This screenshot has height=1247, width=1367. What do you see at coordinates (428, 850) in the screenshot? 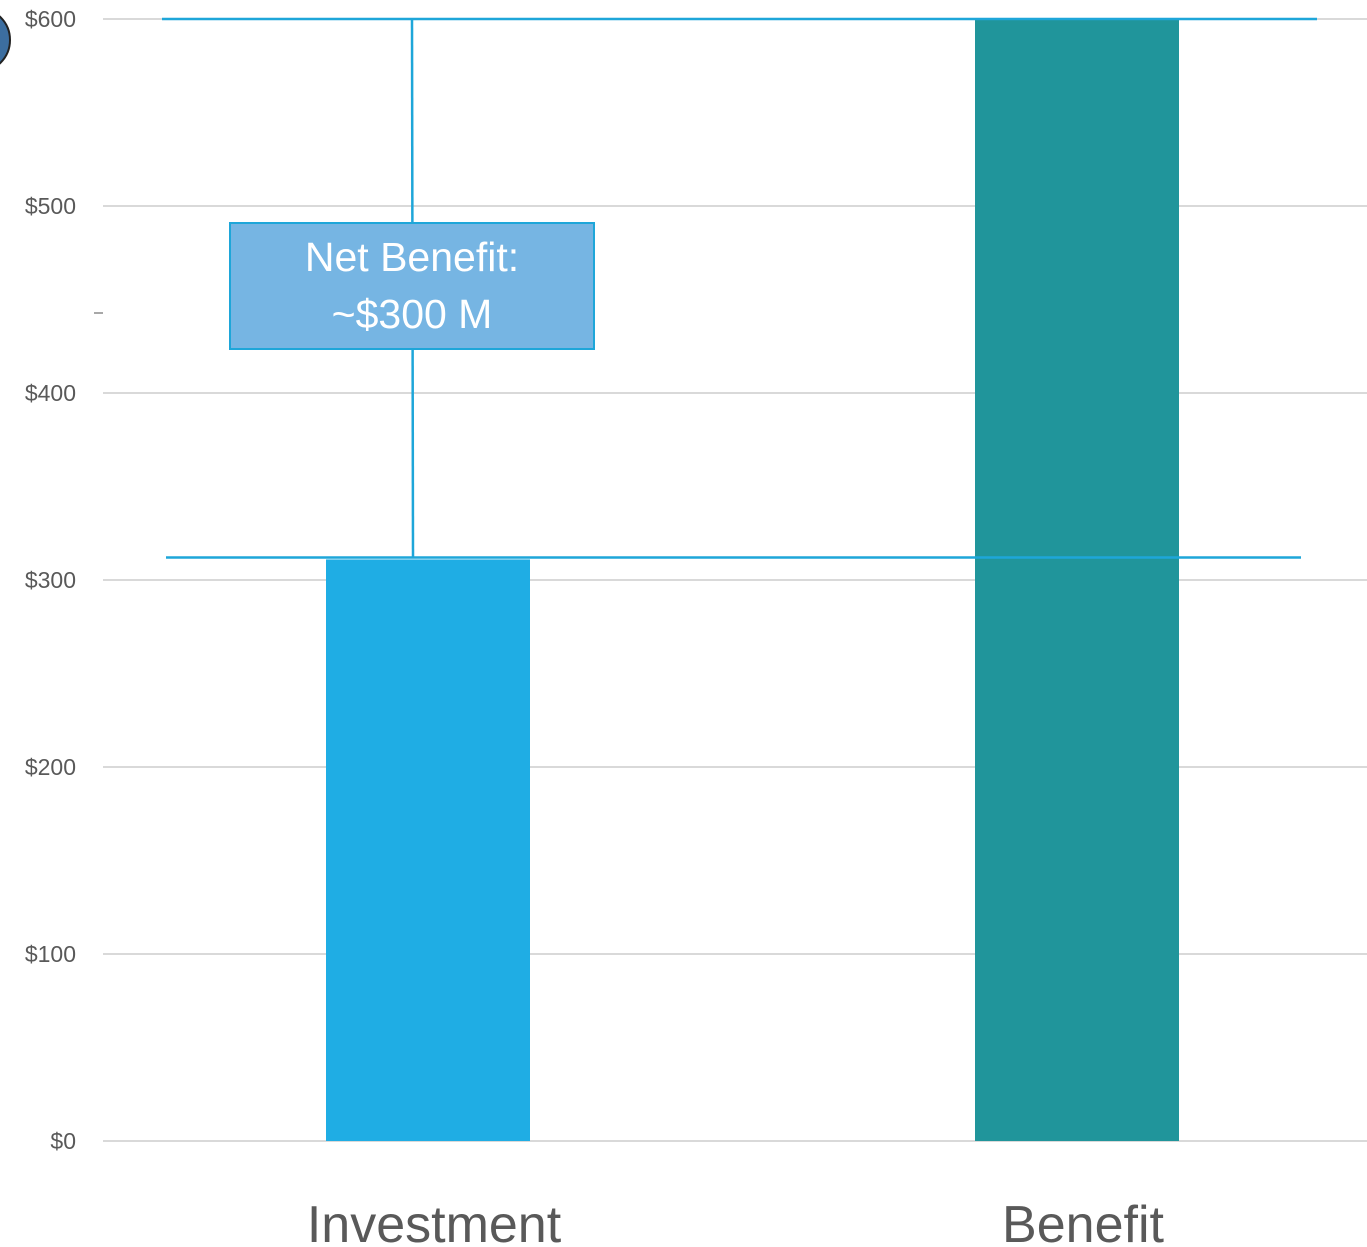
I see `bar-investment` at bounding box center [428, 850].